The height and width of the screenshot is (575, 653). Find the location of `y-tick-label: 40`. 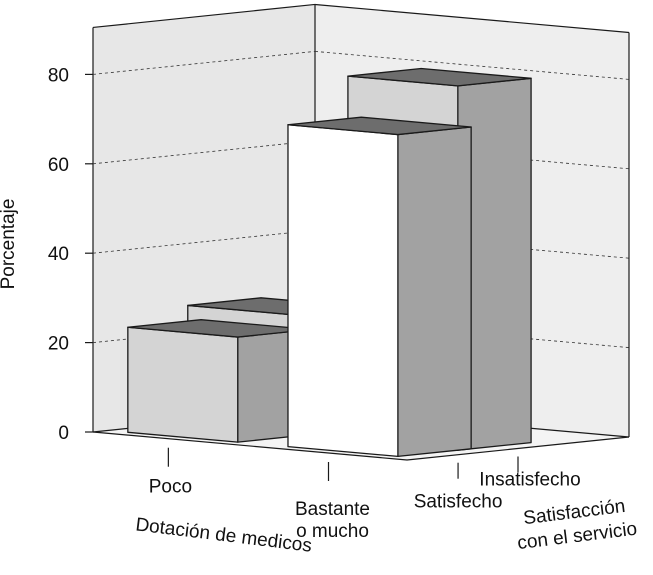

y-tick-label: 40 is located at coordinates (58, 254).